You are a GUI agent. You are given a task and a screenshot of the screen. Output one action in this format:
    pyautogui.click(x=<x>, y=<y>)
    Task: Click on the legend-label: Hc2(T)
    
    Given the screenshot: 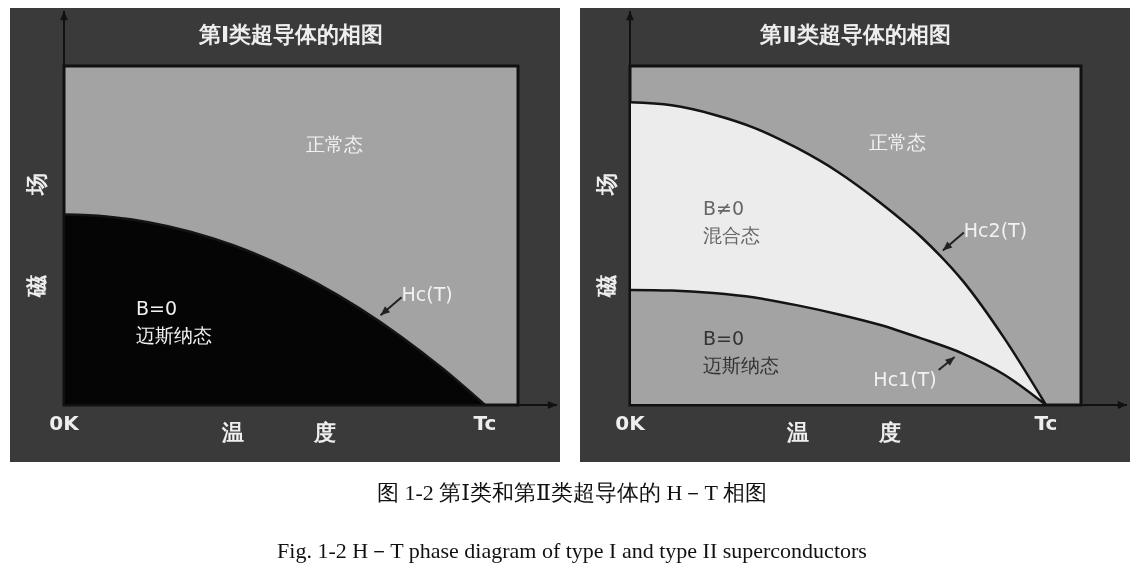 What is the action you would take?
    pyautogui.click(x=995, y=229)
    